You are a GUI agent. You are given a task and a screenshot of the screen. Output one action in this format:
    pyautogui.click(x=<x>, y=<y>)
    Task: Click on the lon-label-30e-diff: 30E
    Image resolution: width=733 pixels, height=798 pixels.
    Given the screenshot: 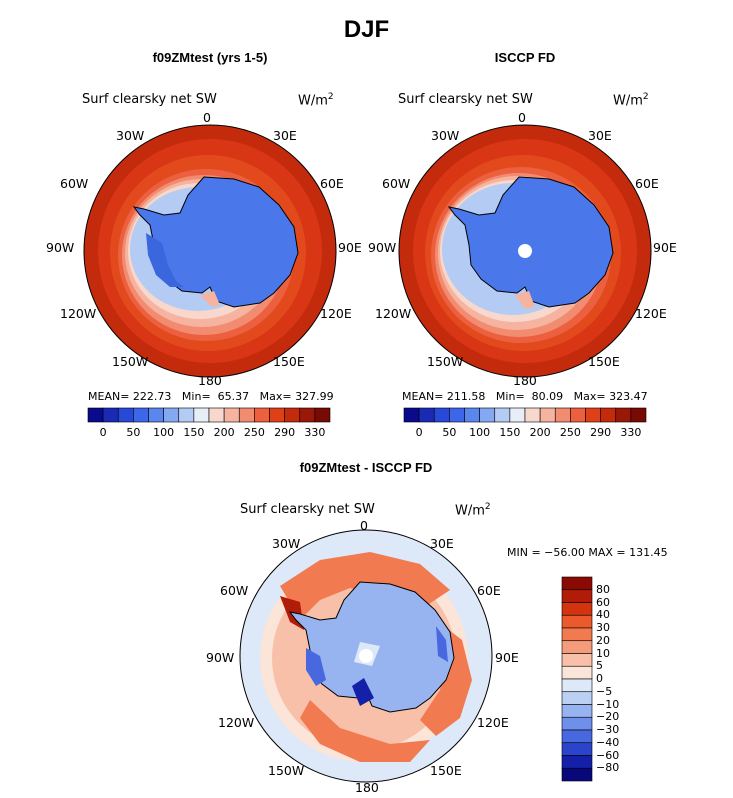 What is the action you would take?
    pyautogui.click(x=442, y=543)
    